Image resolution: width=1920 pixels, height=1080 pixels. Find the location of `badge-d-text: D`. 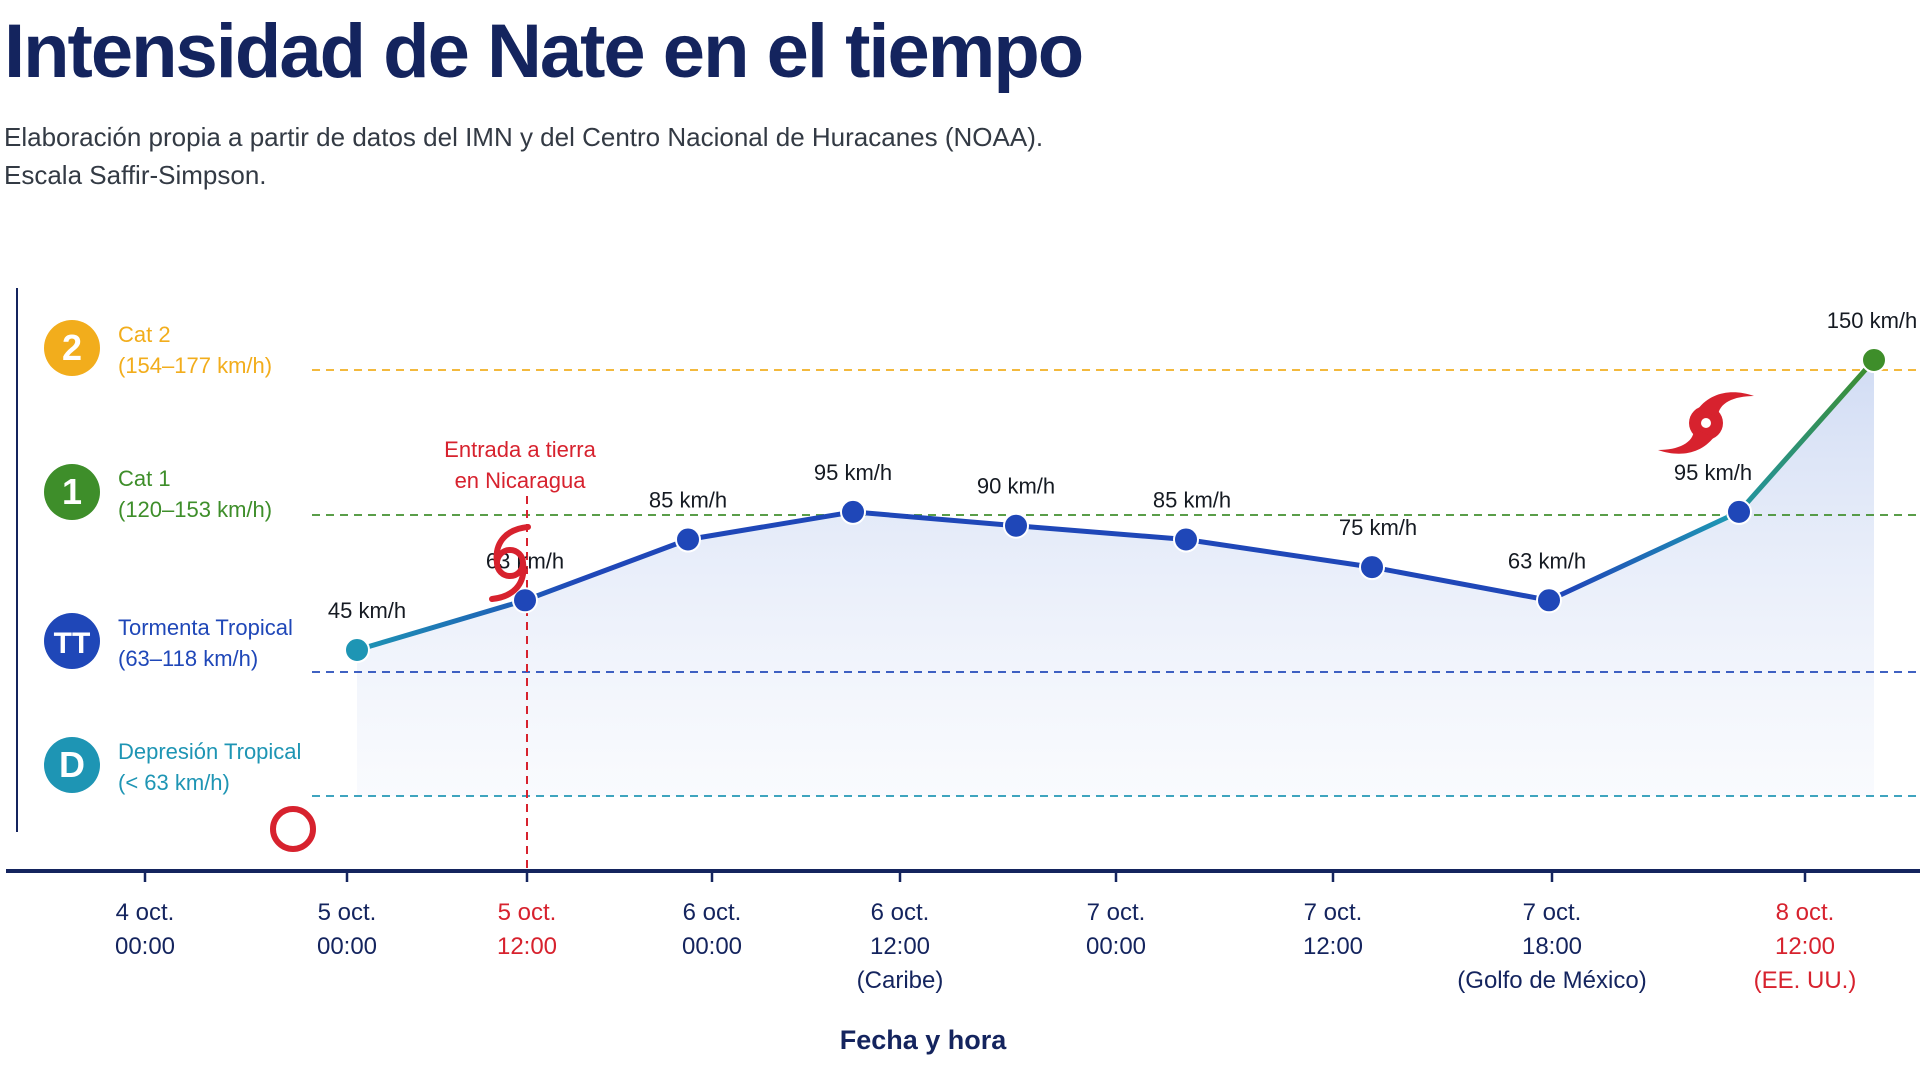

badge-d-text: D is located at coordinates (72, 764).